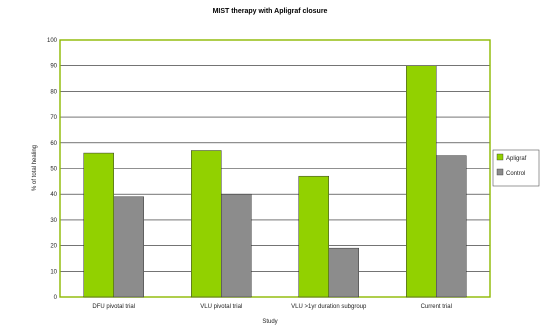  I want to click on chart-title: MIST therapy with Apligraf closure, so click(270, 11).